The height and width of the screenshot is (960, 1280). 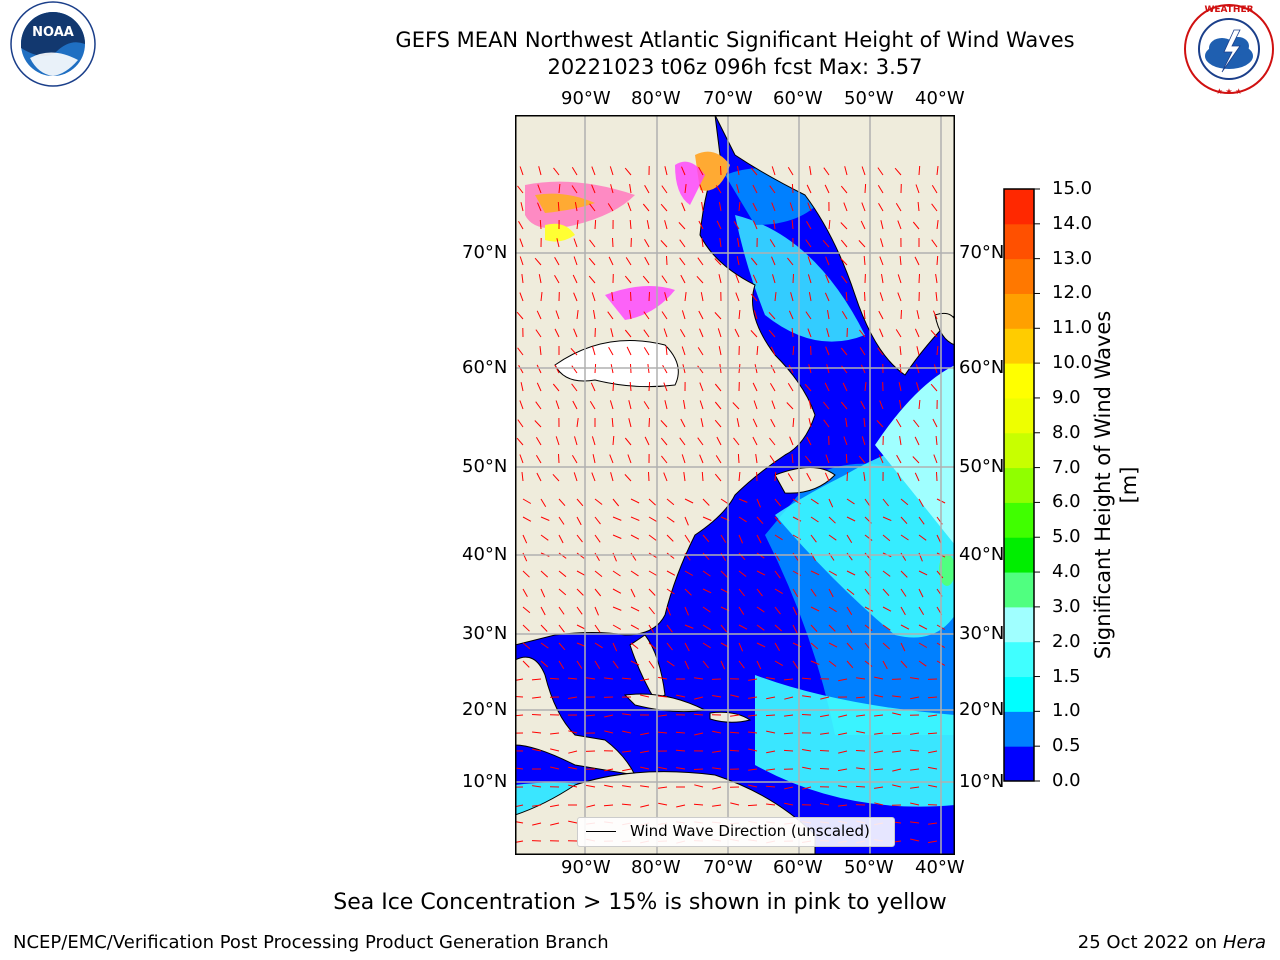 What do you see at coordinates (485, 554) in the screenshot?
I see `lat-label-left: 40°N` at bounding box center [485, 554].